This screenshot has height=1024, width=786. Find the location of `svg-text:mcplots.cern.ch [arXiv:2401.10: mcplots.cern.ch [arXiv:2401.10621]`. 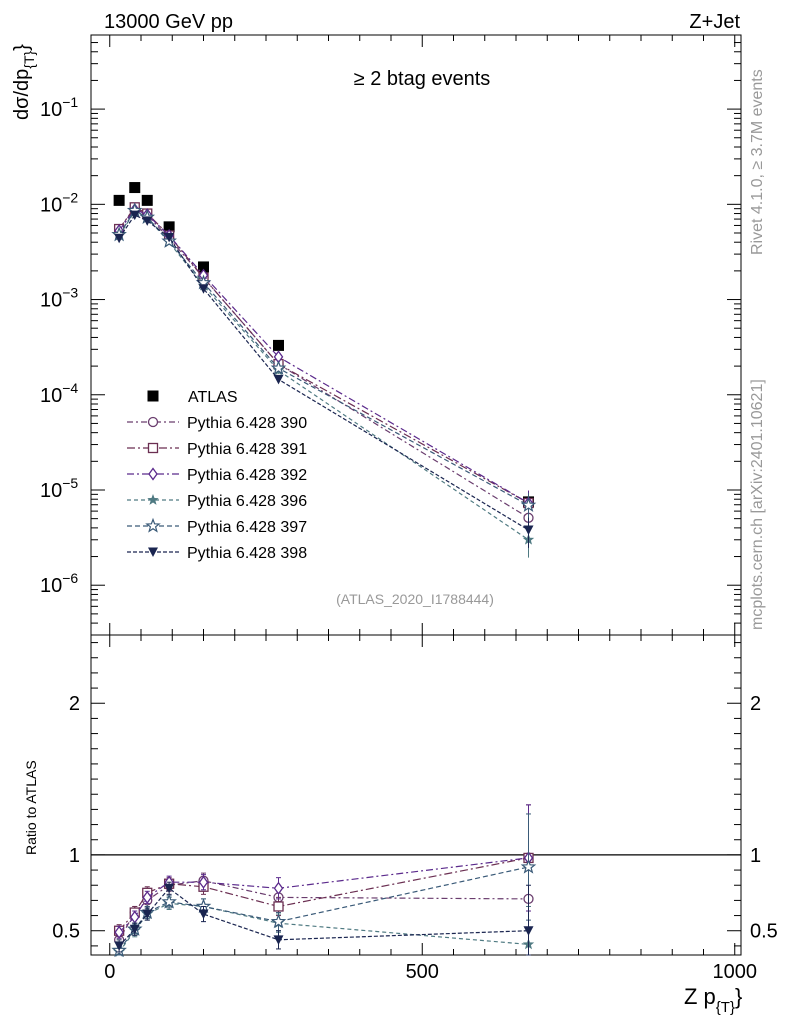

svg-text:mcplots.cern.ch [arXiv:2401.10: mcplots.cern.ch [arXiv:2401.10621] is located at coordinates (757, 504).